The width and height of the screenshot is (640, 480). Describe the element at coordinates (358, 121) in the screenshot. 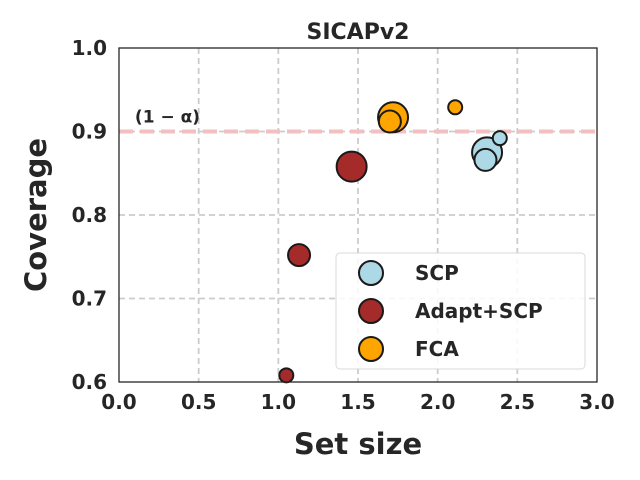

I see `reference-line-group: (1 − α)` at that location.